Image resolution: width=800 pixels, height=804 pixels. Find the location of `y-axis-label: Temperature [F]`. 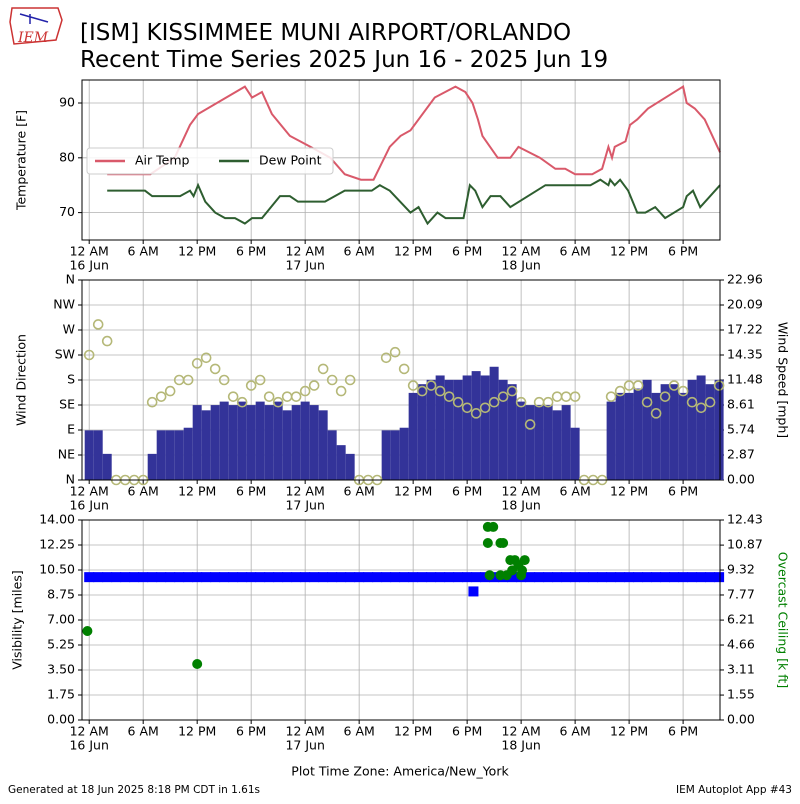

y-axis-label: Temperature [F] is located at coordinates (21, 160).